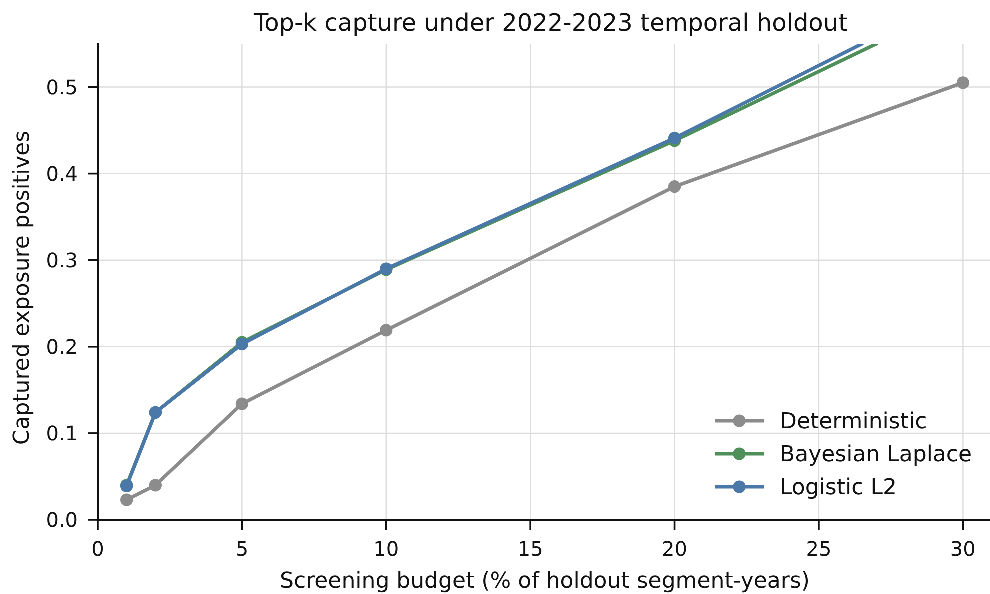 Image resolution: width=990 pixels, height=594 pixels. Describe the element at coordinates (242, 549) in the screenshot. I see `x-tick-label: 5` at that location.